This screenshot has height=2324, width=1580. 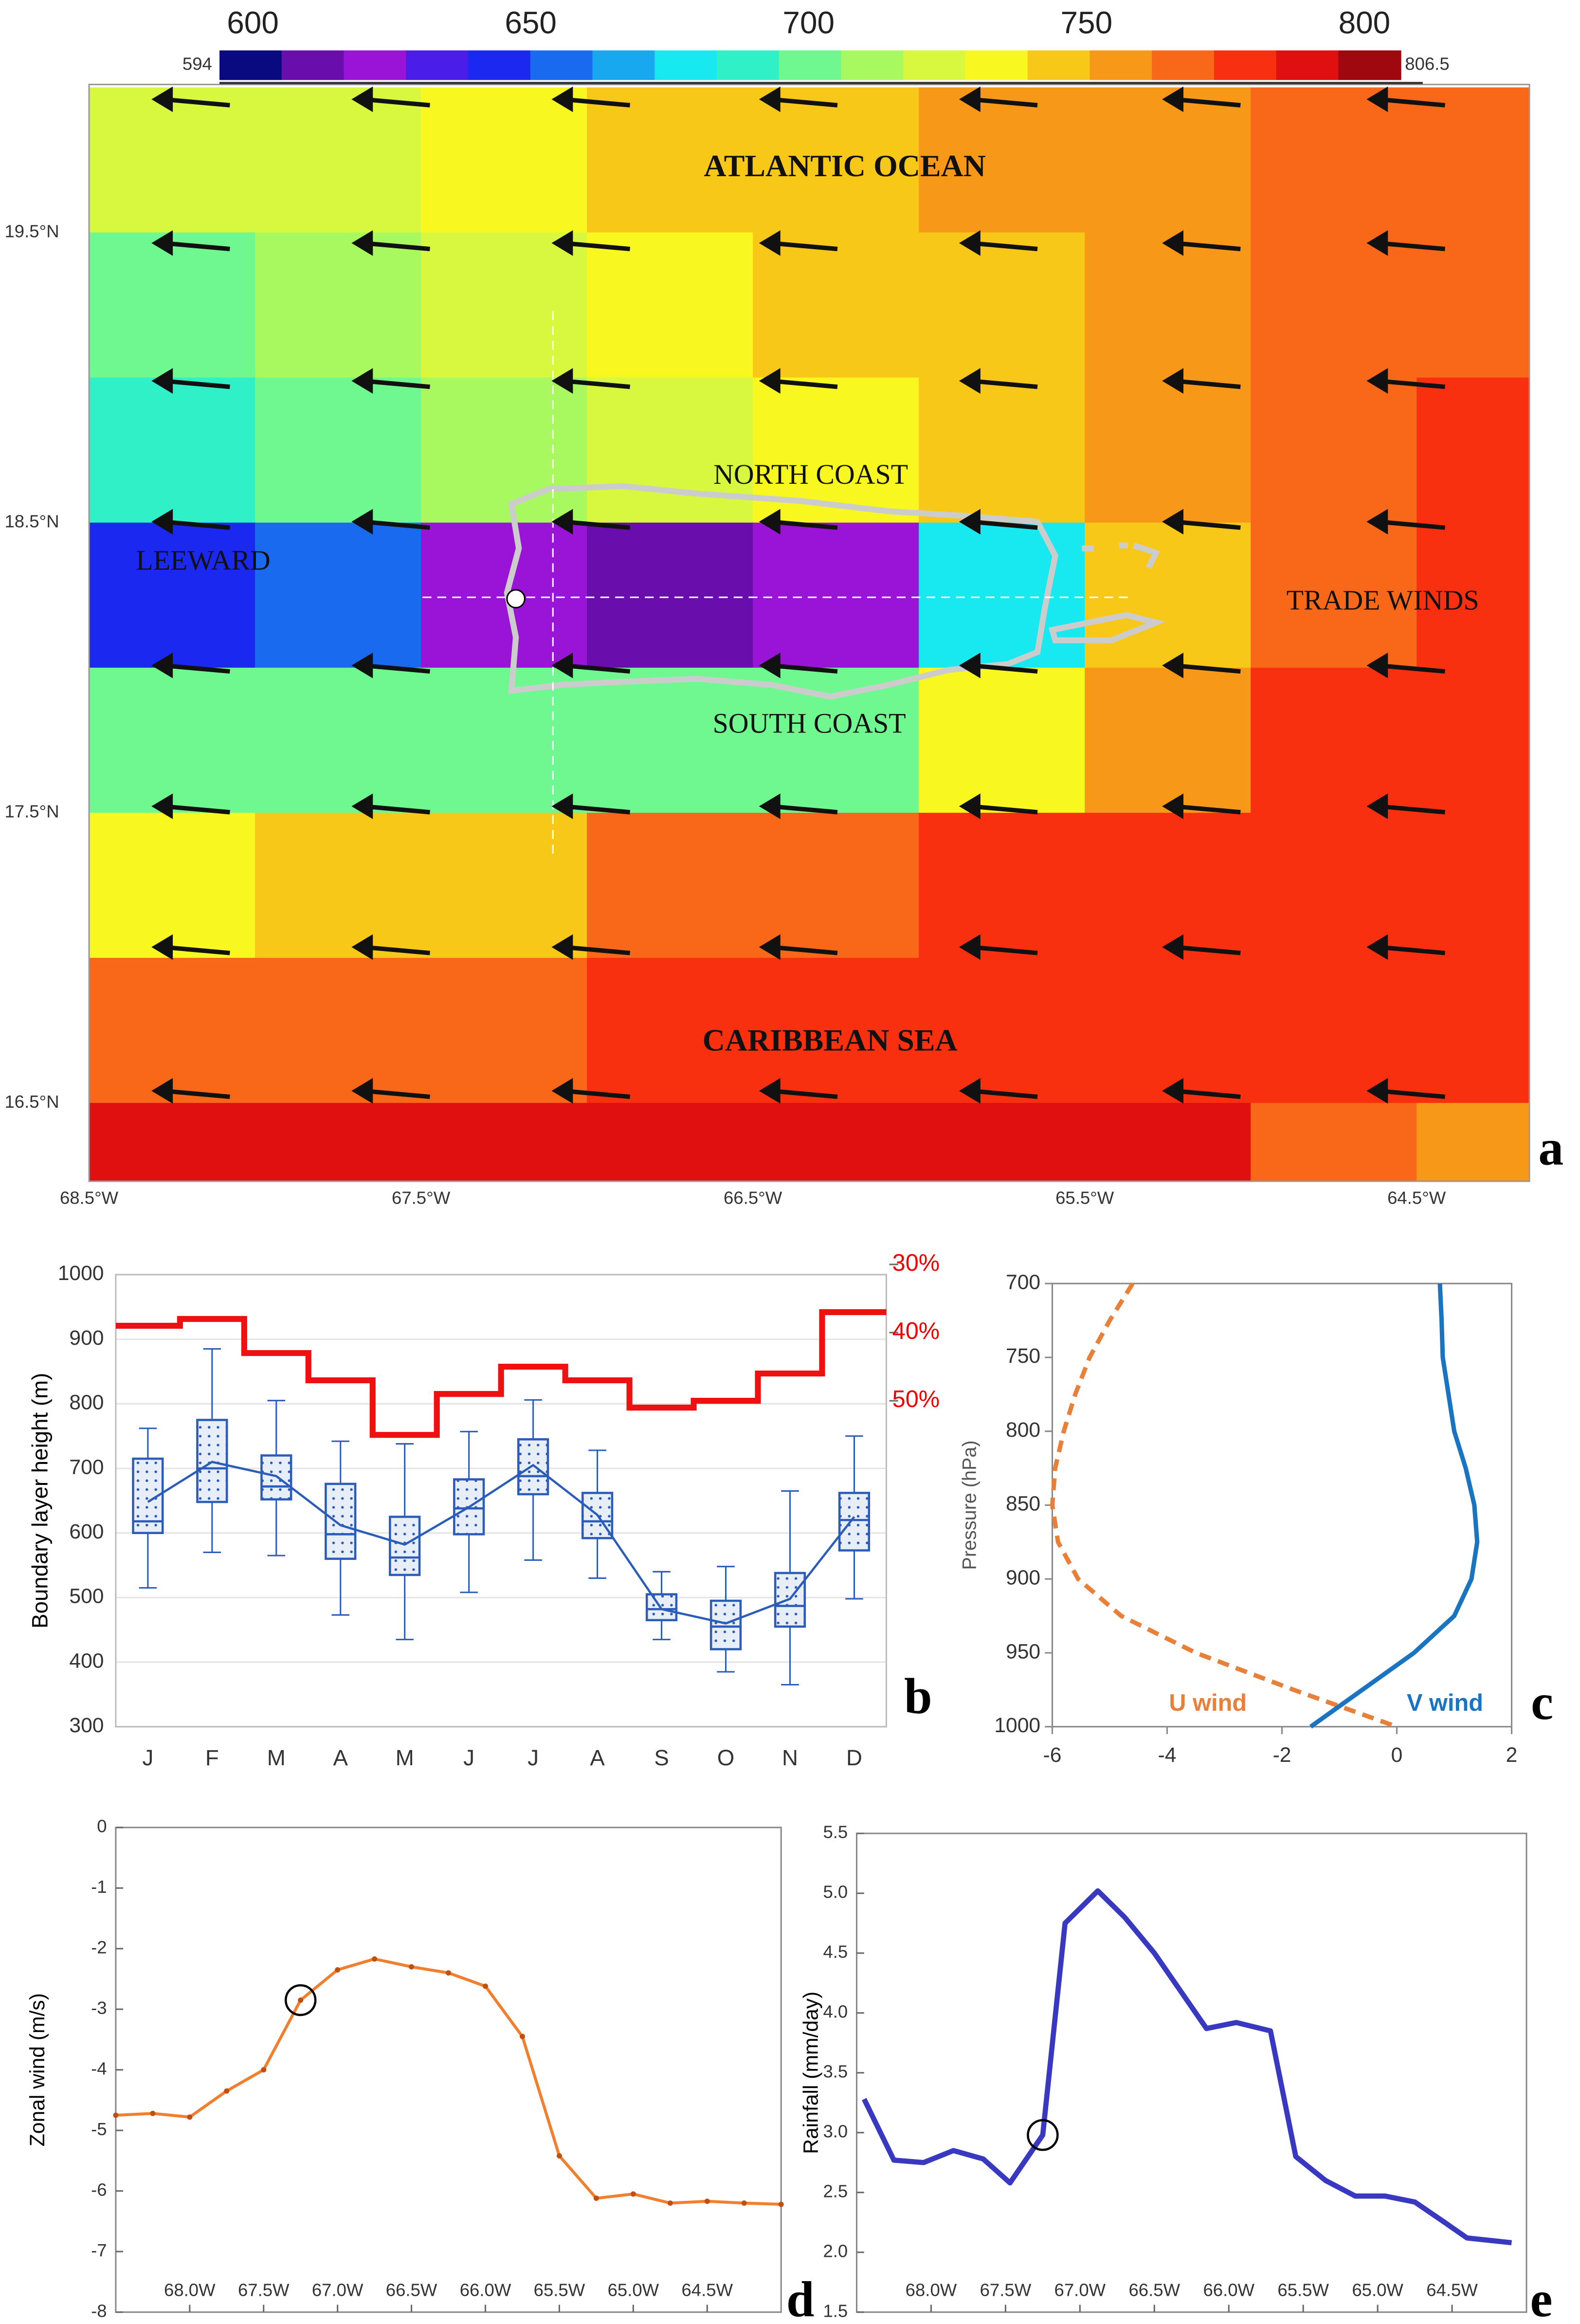 What do you see at coordinates (1541, 2298) in the screenshot?
I see `panel-letter: e` at bounding box center [1541, 2298].